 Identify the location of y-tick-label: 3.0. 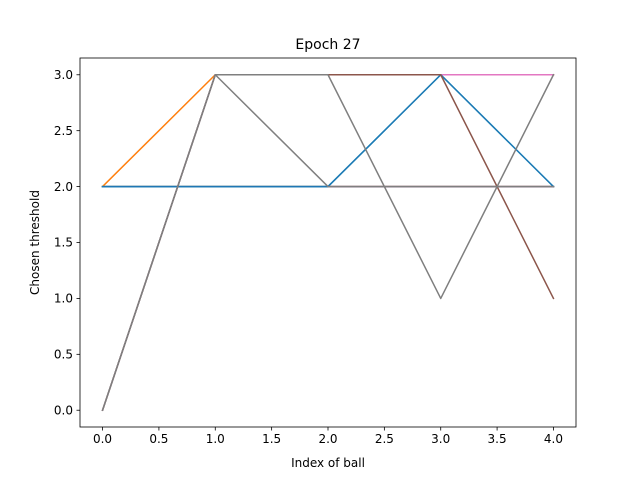
(63, 75).